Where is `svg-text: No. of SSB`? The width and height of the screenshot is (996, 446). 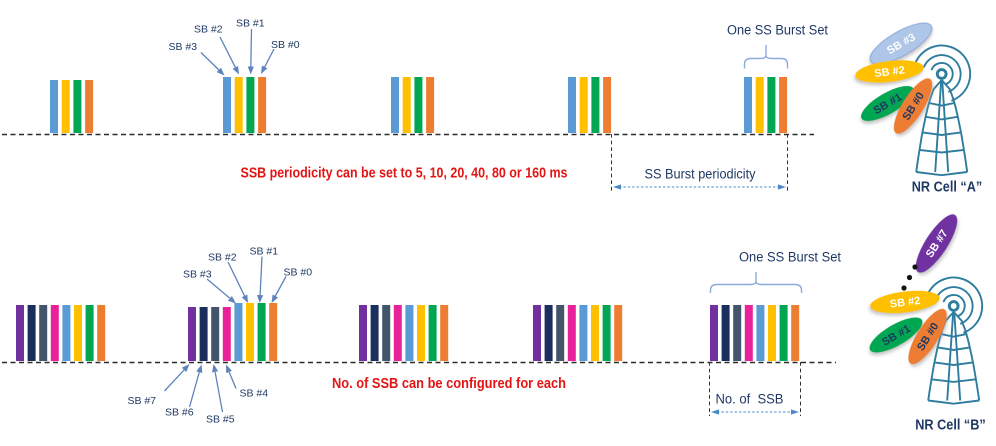
svg-text: No. of SSB is located at coordinates (750, 399).